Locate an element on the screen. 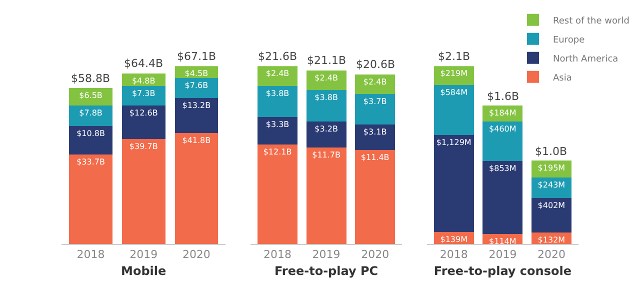 The width and height of the screenshot is (640, 286). data-label: $114M is located at coordinates (502, 241).